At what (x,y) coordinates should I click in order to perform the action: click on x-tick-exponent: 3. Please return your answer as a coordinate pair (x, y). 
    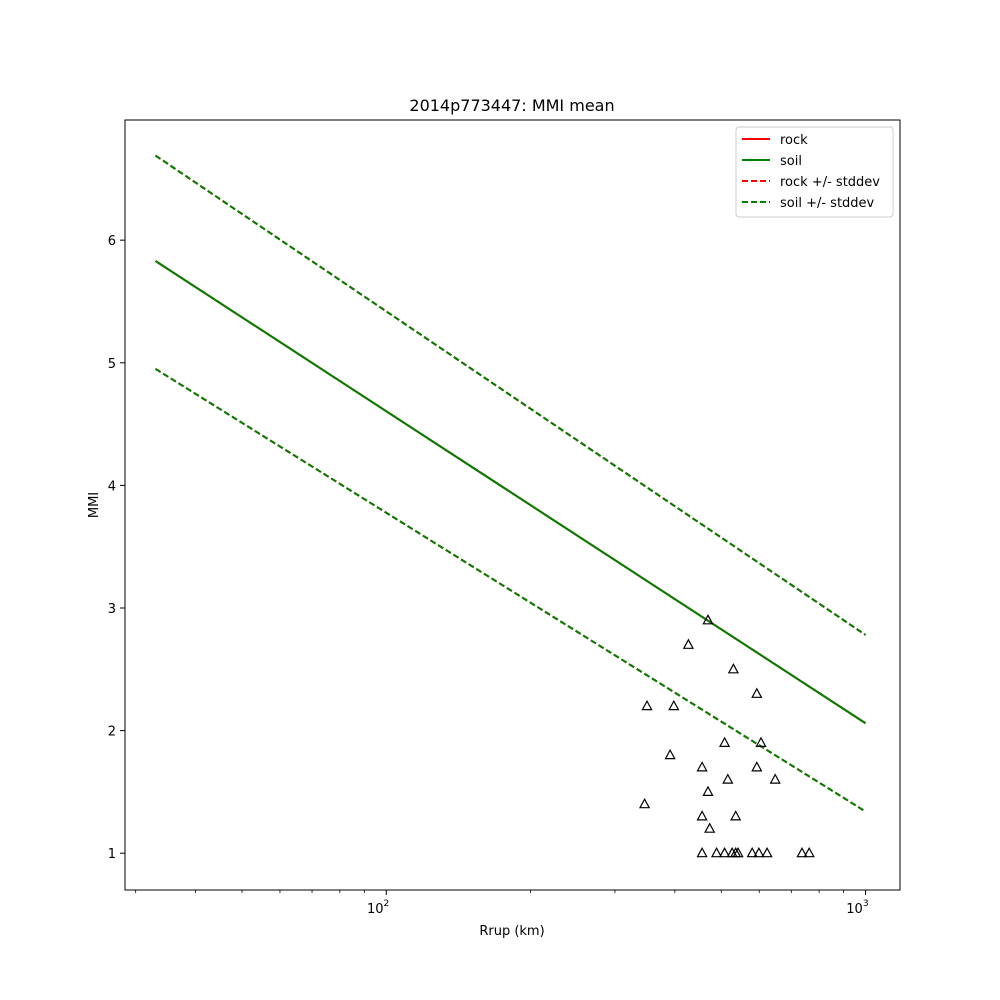
    Looking at the image, I should click on (866, 904).